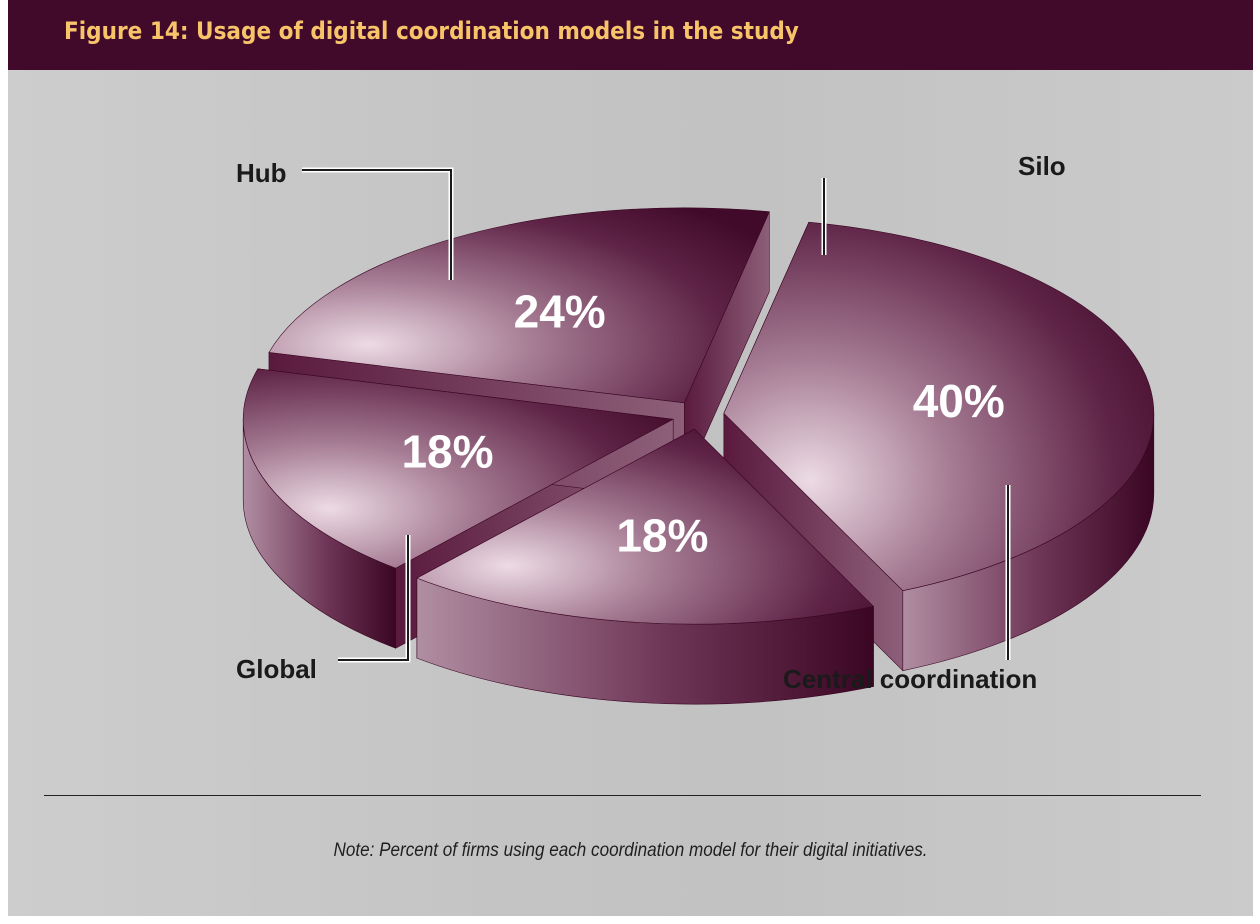 This screenshot has height=924, width=1260. I want to click on category-label: Central coordination, so click(910, 679).